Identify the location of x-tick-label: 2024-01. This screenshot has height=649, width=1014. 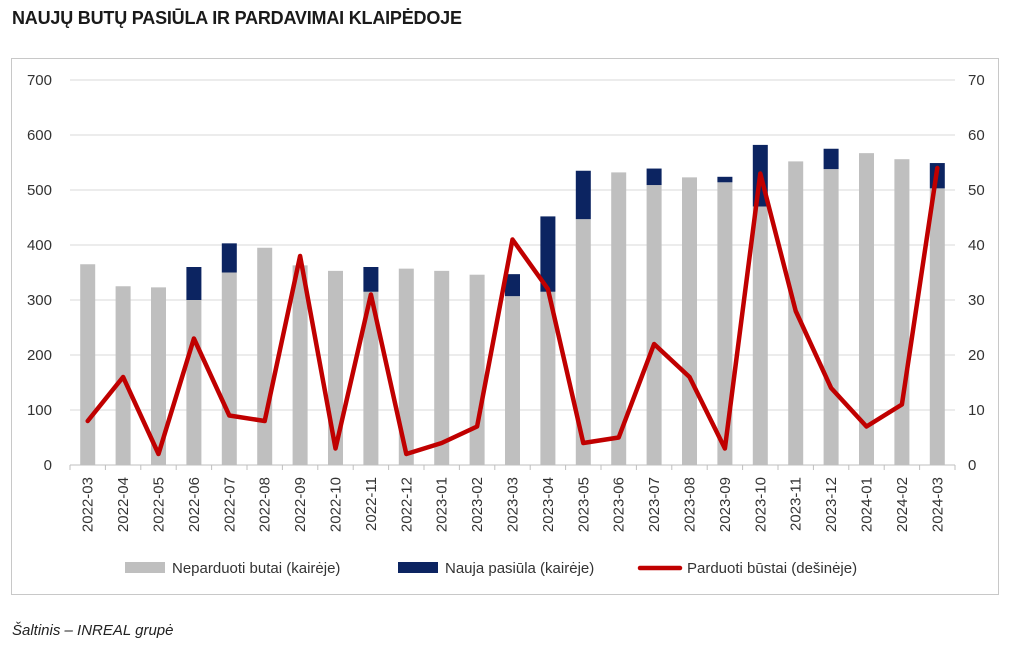
(867, 504).